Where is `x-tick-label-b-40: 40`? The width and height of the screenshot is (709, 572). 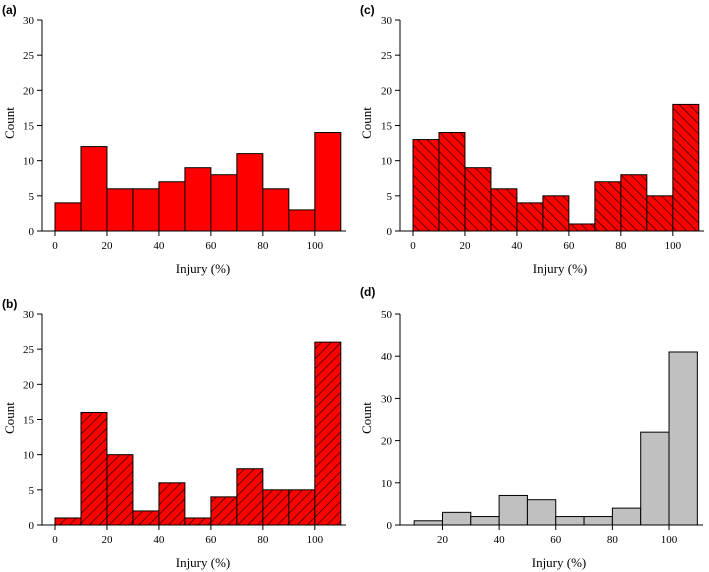 x-tick-label-b-40: 40 is located at coordinates (159, 540).